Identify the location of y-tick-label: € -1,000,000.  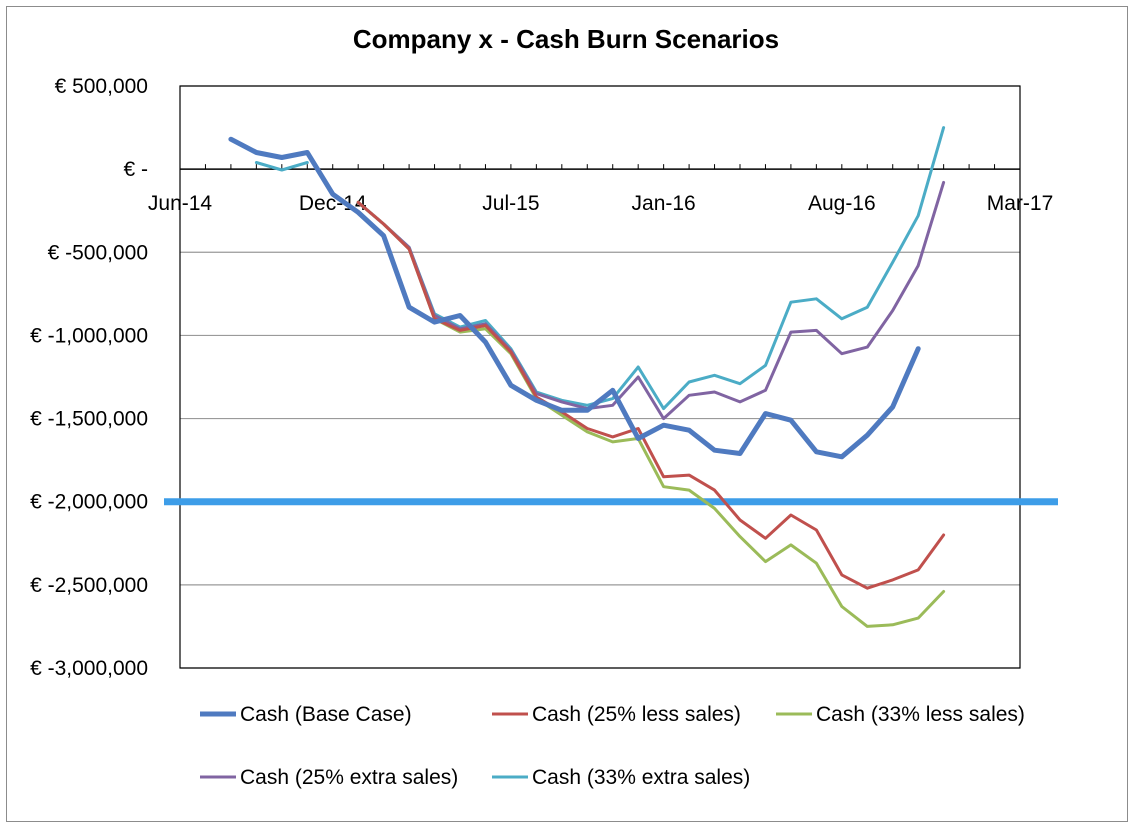
(89, 335).